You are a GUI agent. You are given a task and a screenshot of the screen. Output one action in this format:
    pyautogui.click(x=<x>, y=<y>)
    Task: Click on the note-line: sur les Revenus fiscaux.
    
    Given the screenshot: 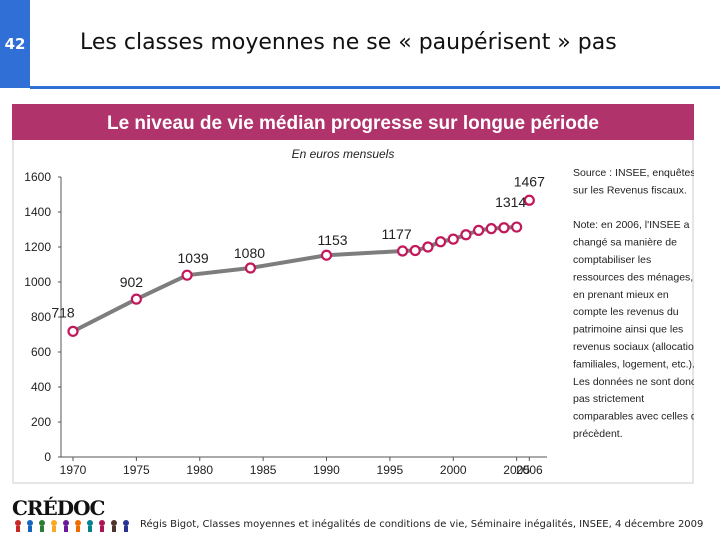 What is the action you would take?
    pyautogui.click(x=630, y=190)
    